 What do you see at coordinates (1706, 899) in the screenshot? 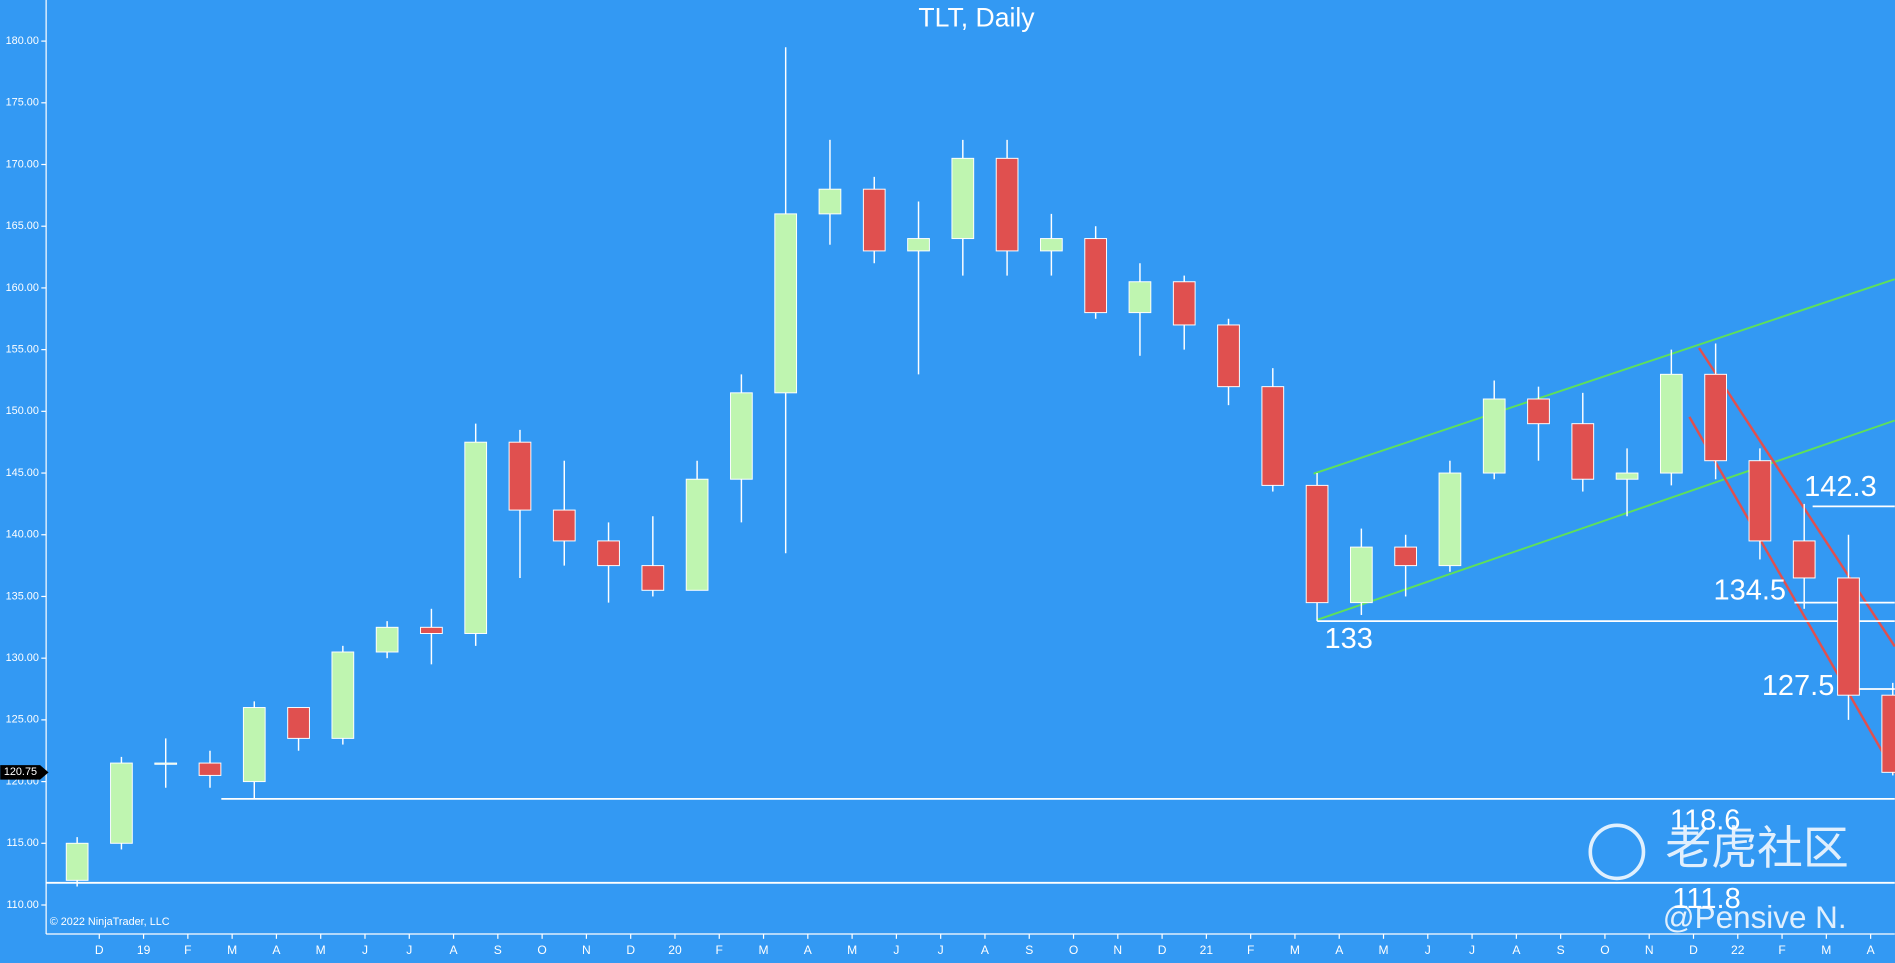
I see `level-label: 111.8` at bounding box center [1706, 899].